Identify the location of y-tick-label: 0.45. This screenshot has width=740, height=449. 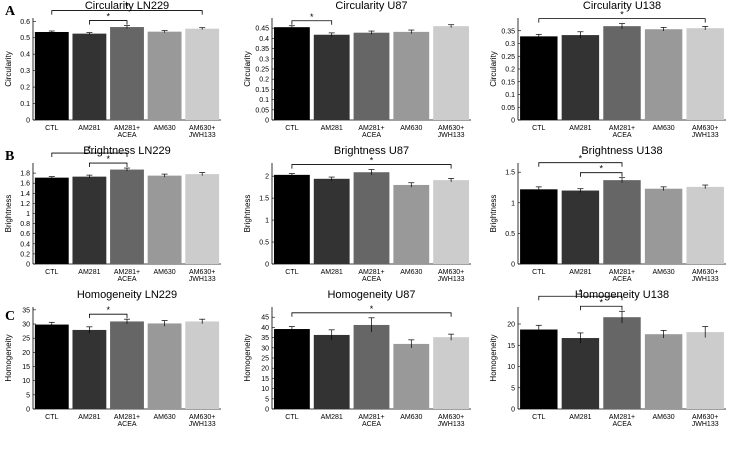
(262, 29).